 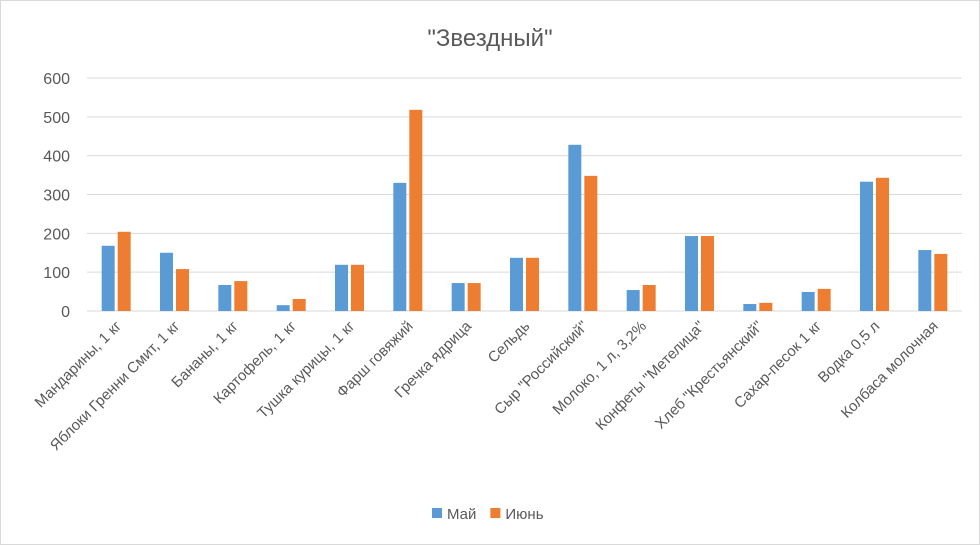 I want to click on chart-title: "Звездный", so click(x=489, y=38).